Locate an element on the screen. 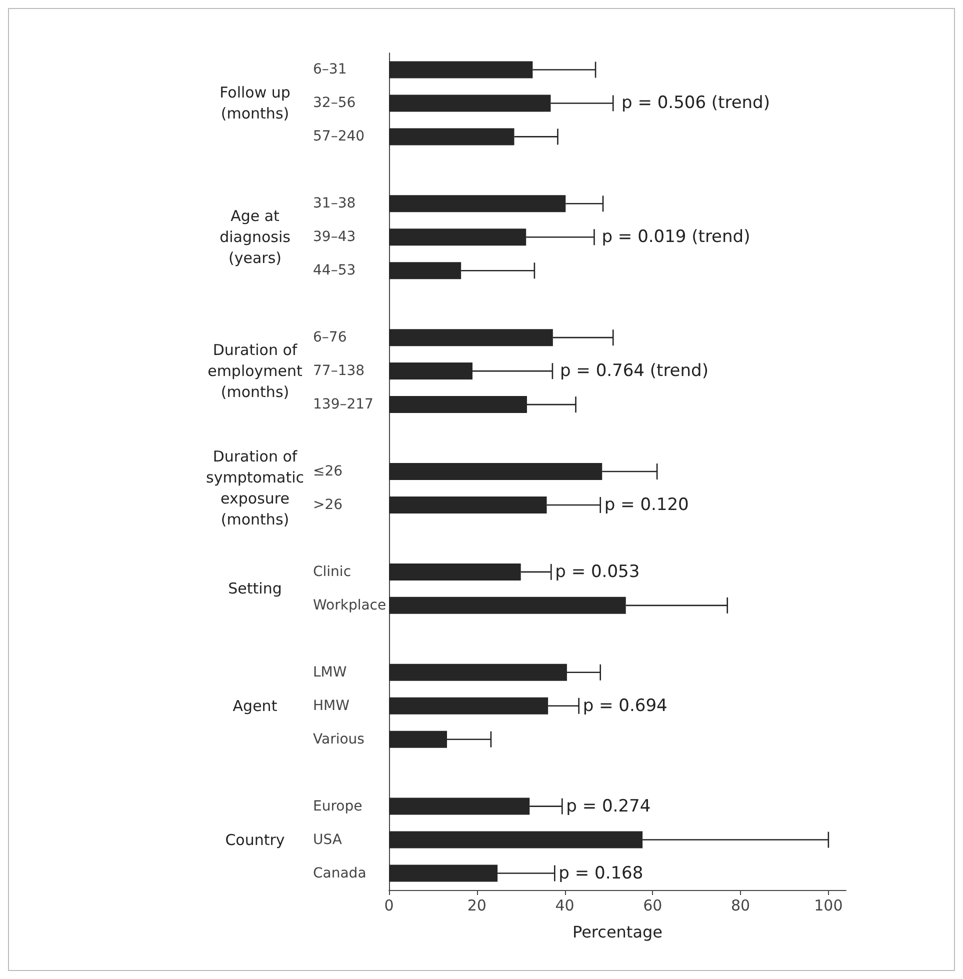 Image resolution: width=963 pixels, height=979 pixels. y-tick-label: ≤26 is located at coordinates (328, 472).